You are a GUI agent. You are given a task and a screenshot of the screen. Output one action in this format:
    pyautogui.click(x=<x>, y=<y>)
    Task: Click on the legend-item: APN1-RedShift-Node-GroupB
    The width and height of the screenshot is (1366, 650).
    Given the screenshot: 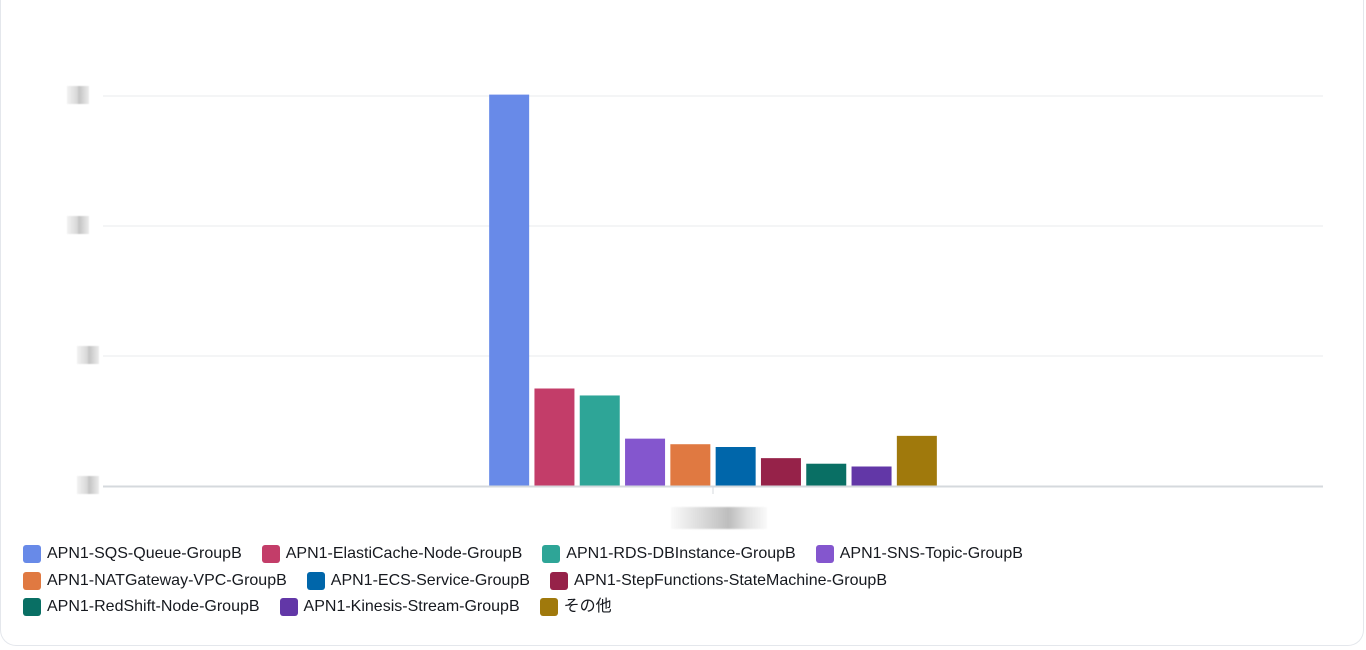 What is the action you would take?
    pyautogui.click(x=141, y=607)
    